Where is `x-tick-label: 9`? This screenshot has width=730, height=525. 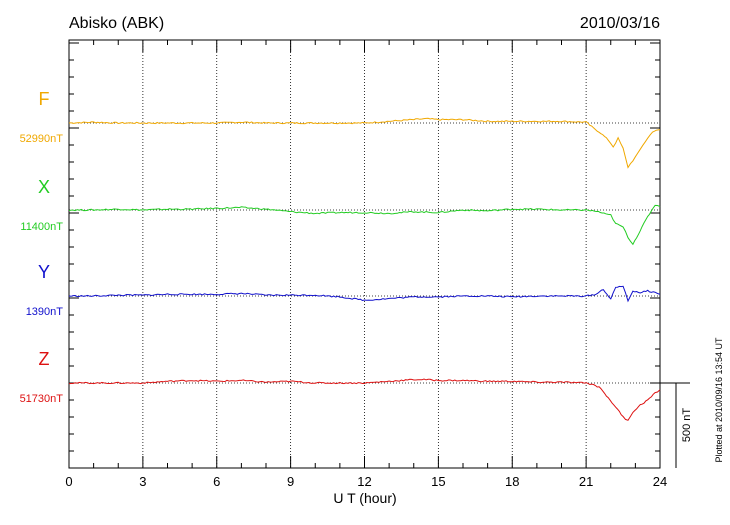 x-tick-label: 9 is located at coordinates (290, 481).